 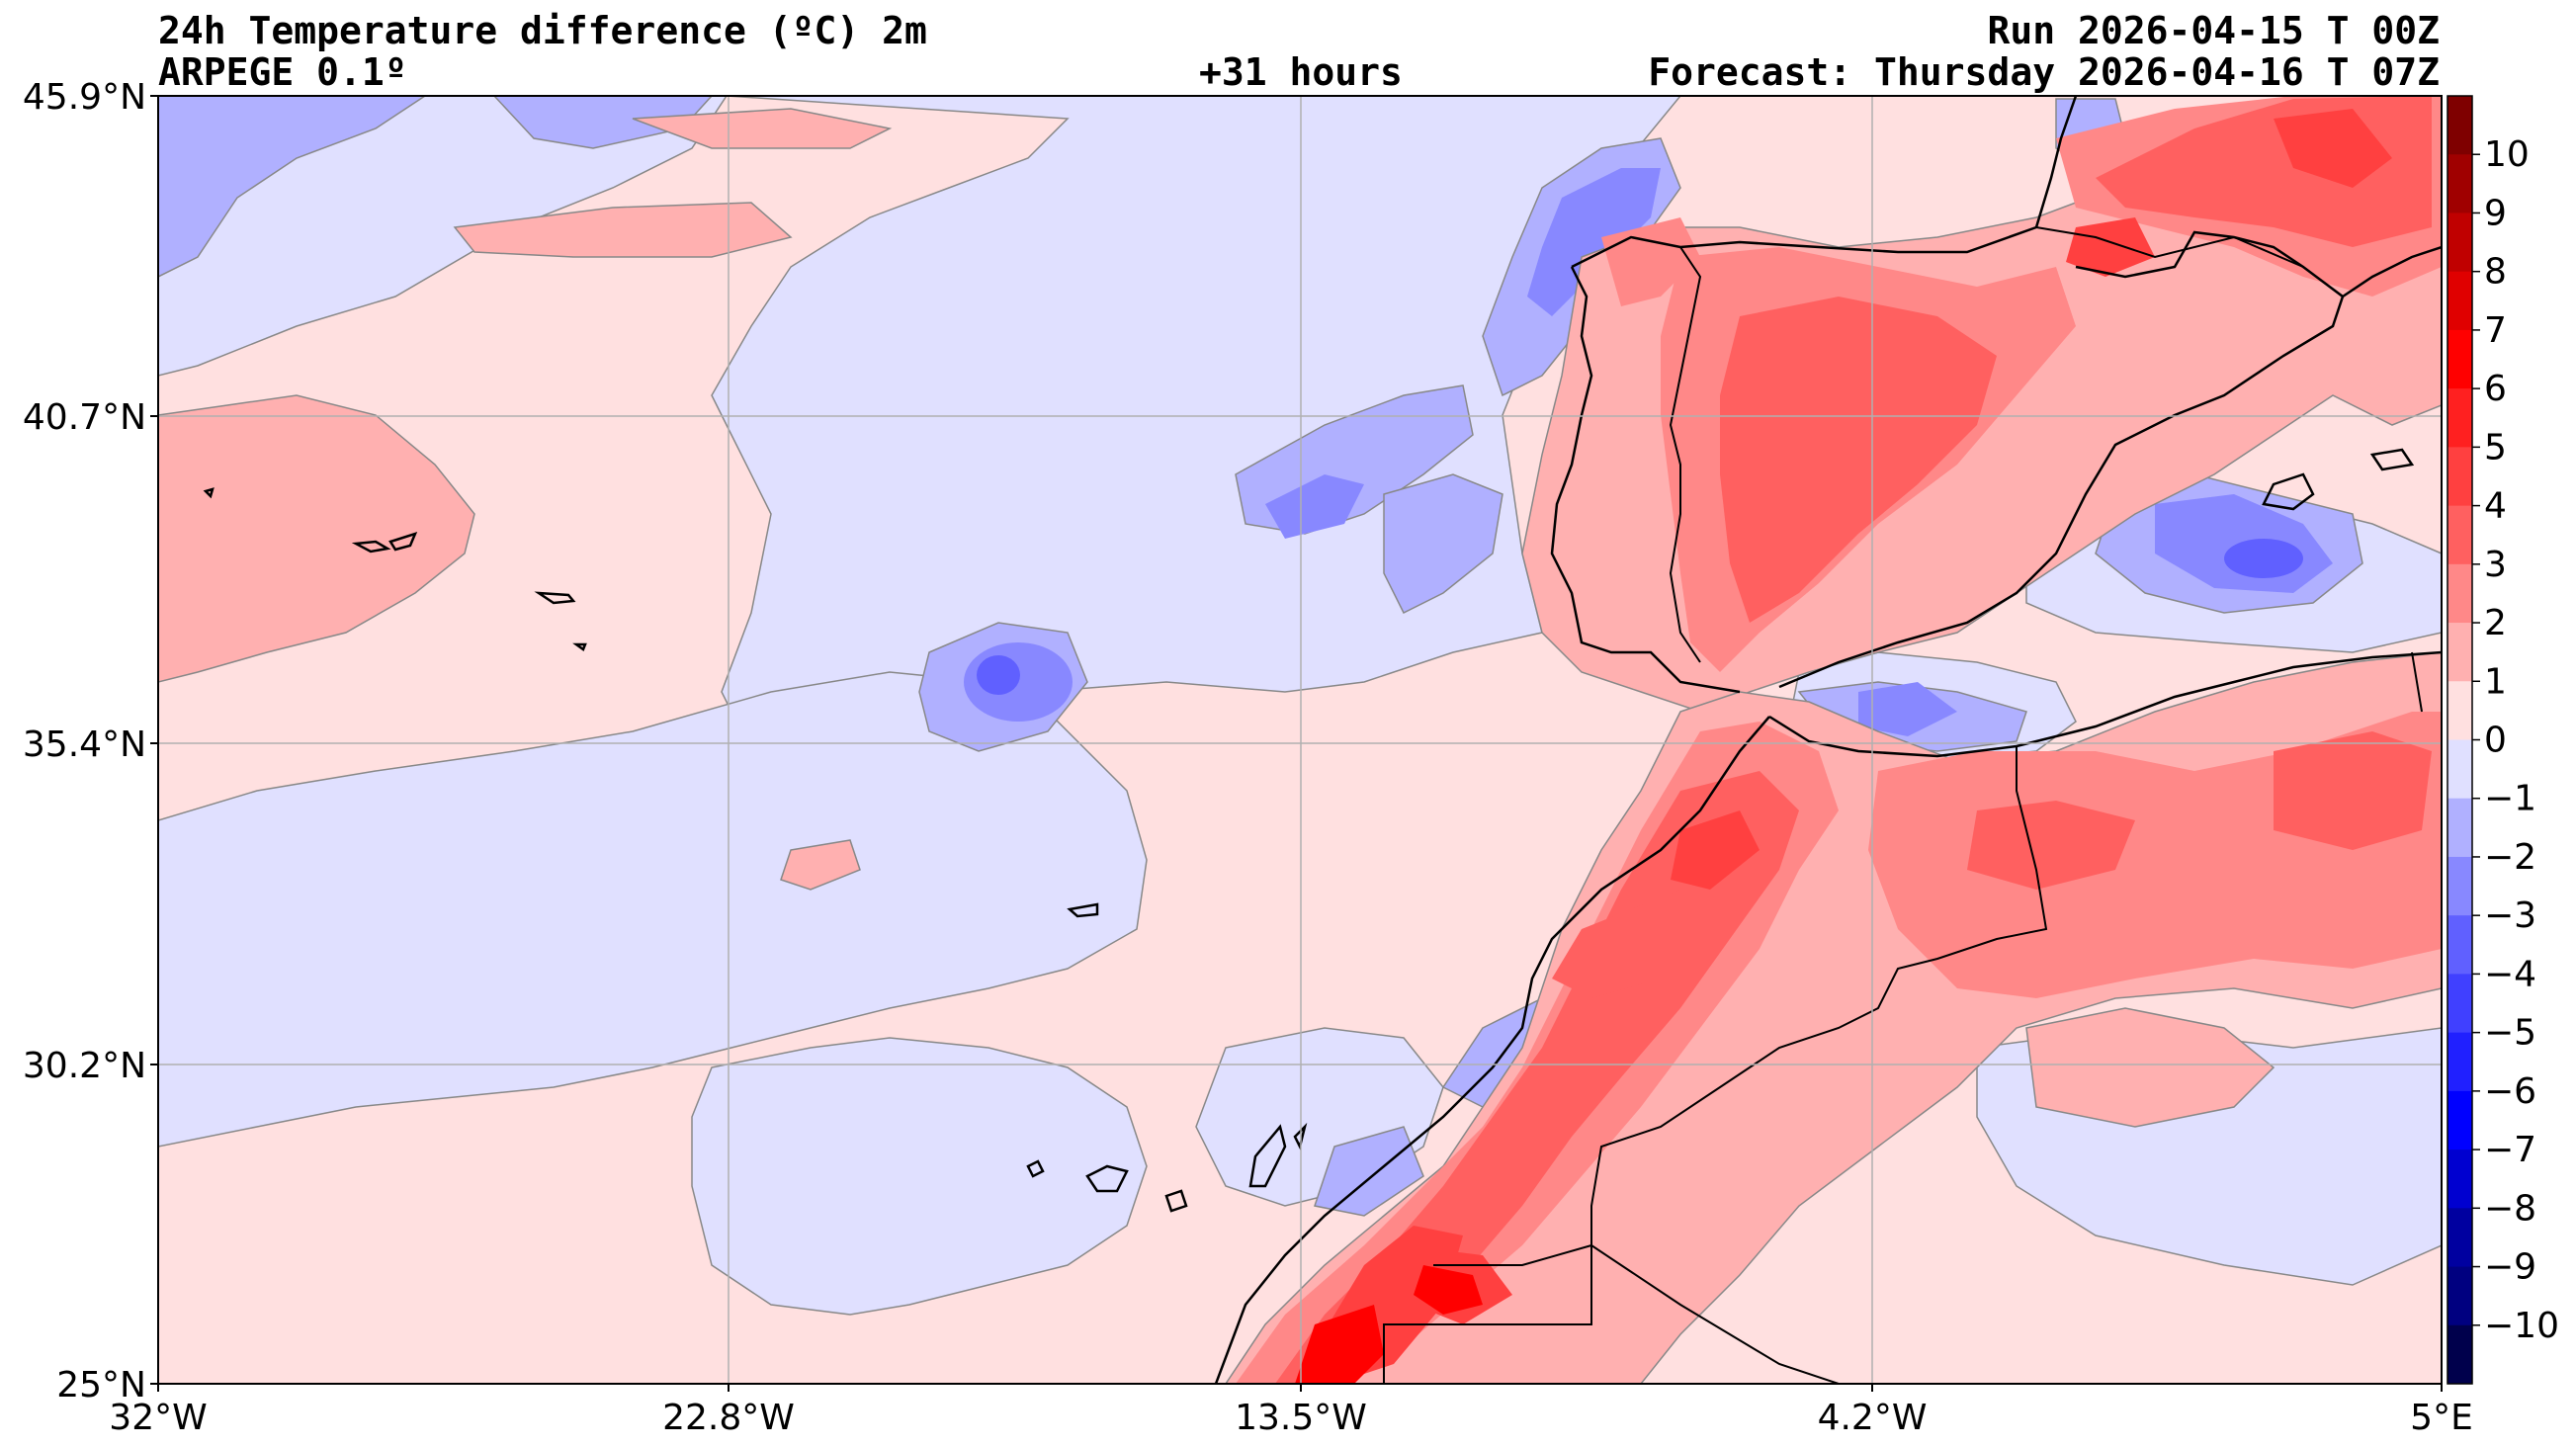 I want to click on colorbar-tick-label: −10, so click(x=2521, y=1326).